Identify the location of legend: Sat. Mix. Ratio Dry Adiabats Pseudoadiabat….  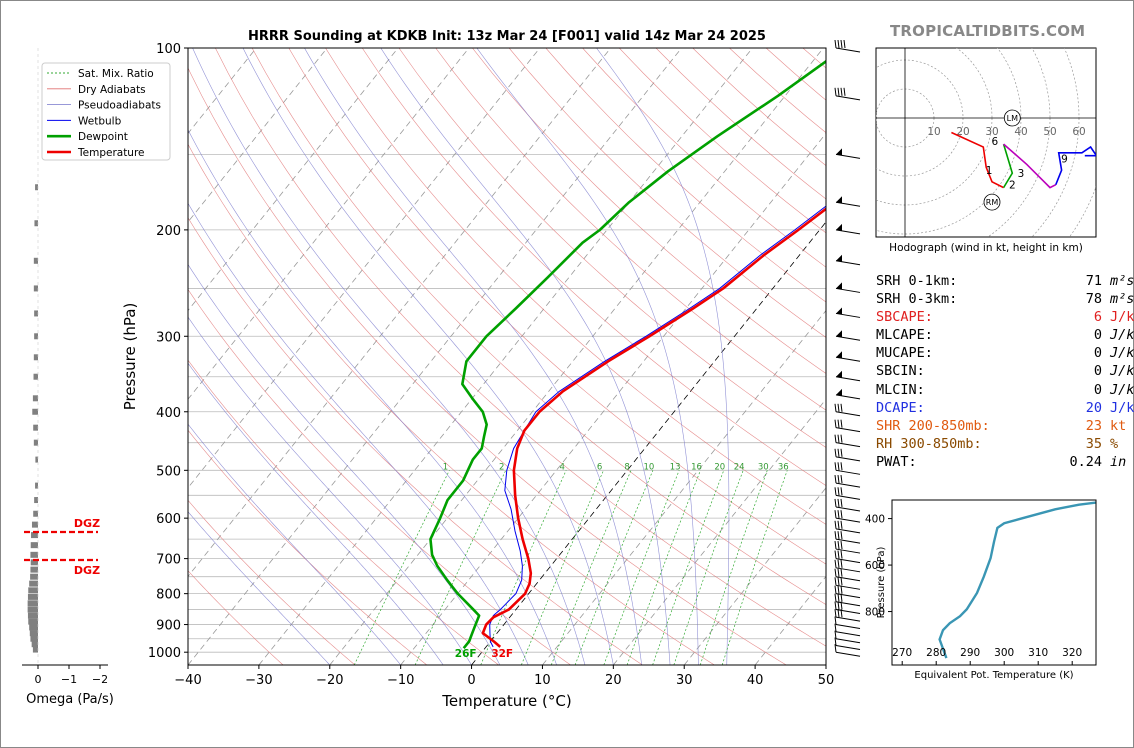
(106, 111).